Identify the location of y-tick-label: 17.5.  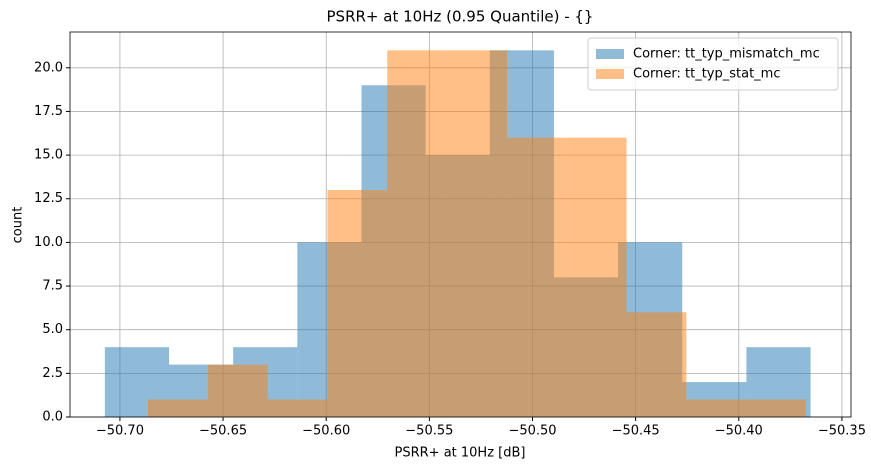
(48, 111).